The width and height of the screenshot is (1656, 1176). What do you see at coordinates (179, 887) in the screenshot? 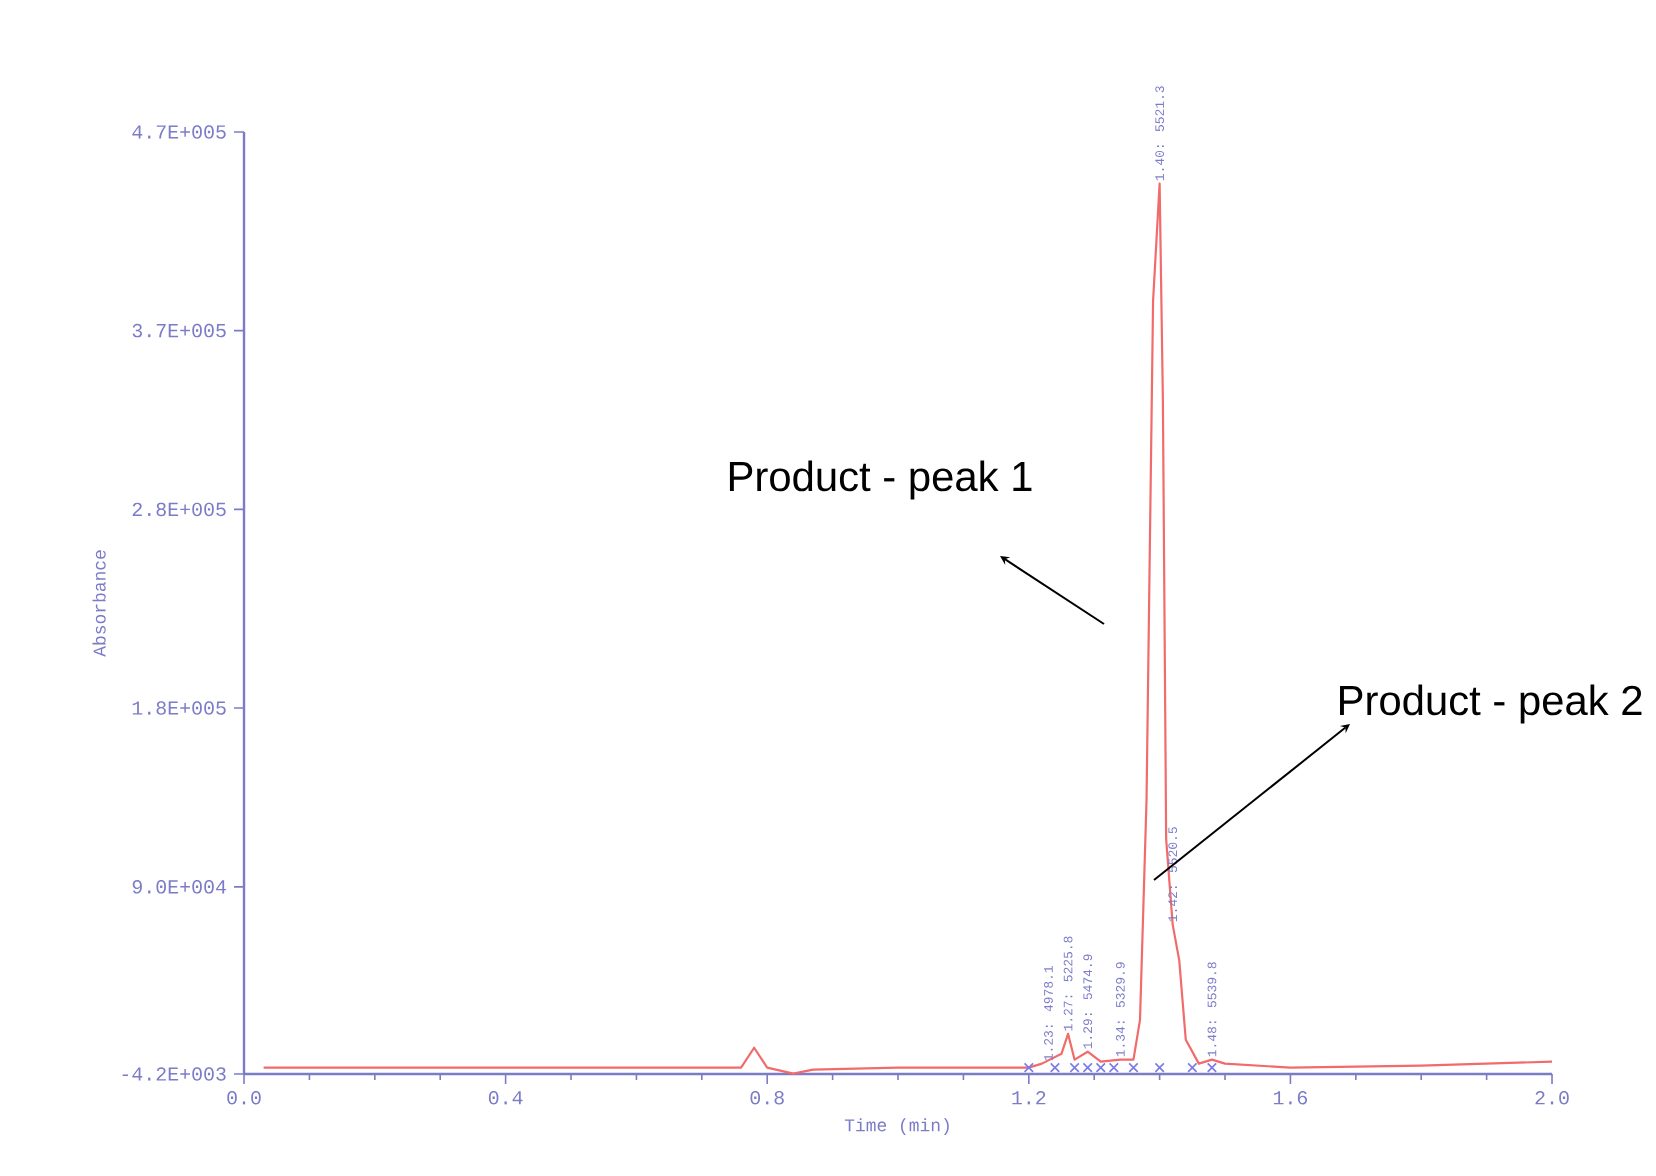
I see `y-tick-label: 9.0E+004` at bounding box center [179, 887].